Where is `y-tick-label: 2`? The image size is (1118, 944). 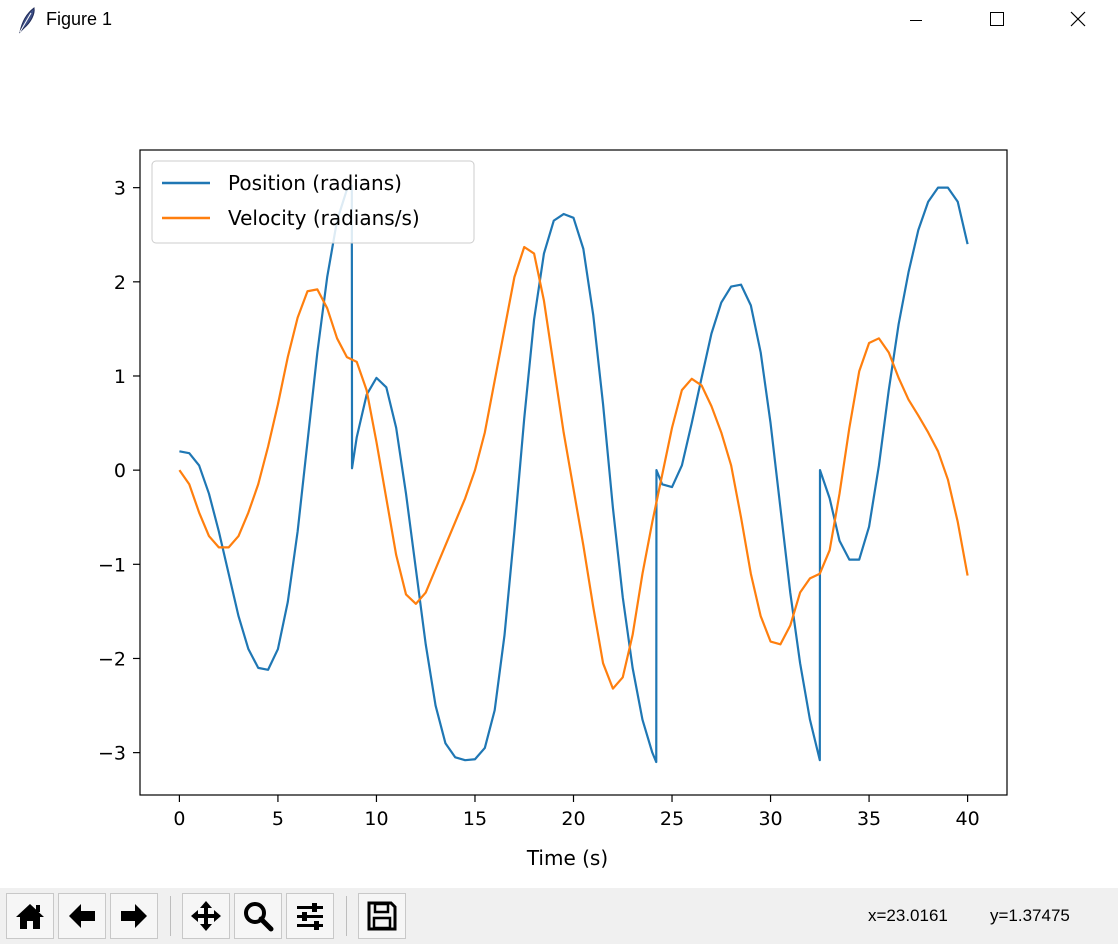 y-tick-label: 2 is located at coordinates (120, 283).